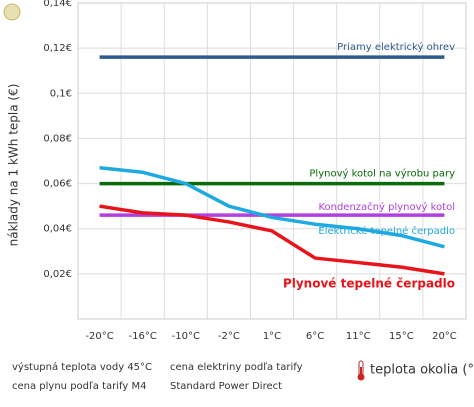 This screenshot has height=407, width=474. What do you see at coordinates (82, 367) in the screenshot?
I see `note: výstupná teplota vody 45°C` at bounding box center [82, 367].